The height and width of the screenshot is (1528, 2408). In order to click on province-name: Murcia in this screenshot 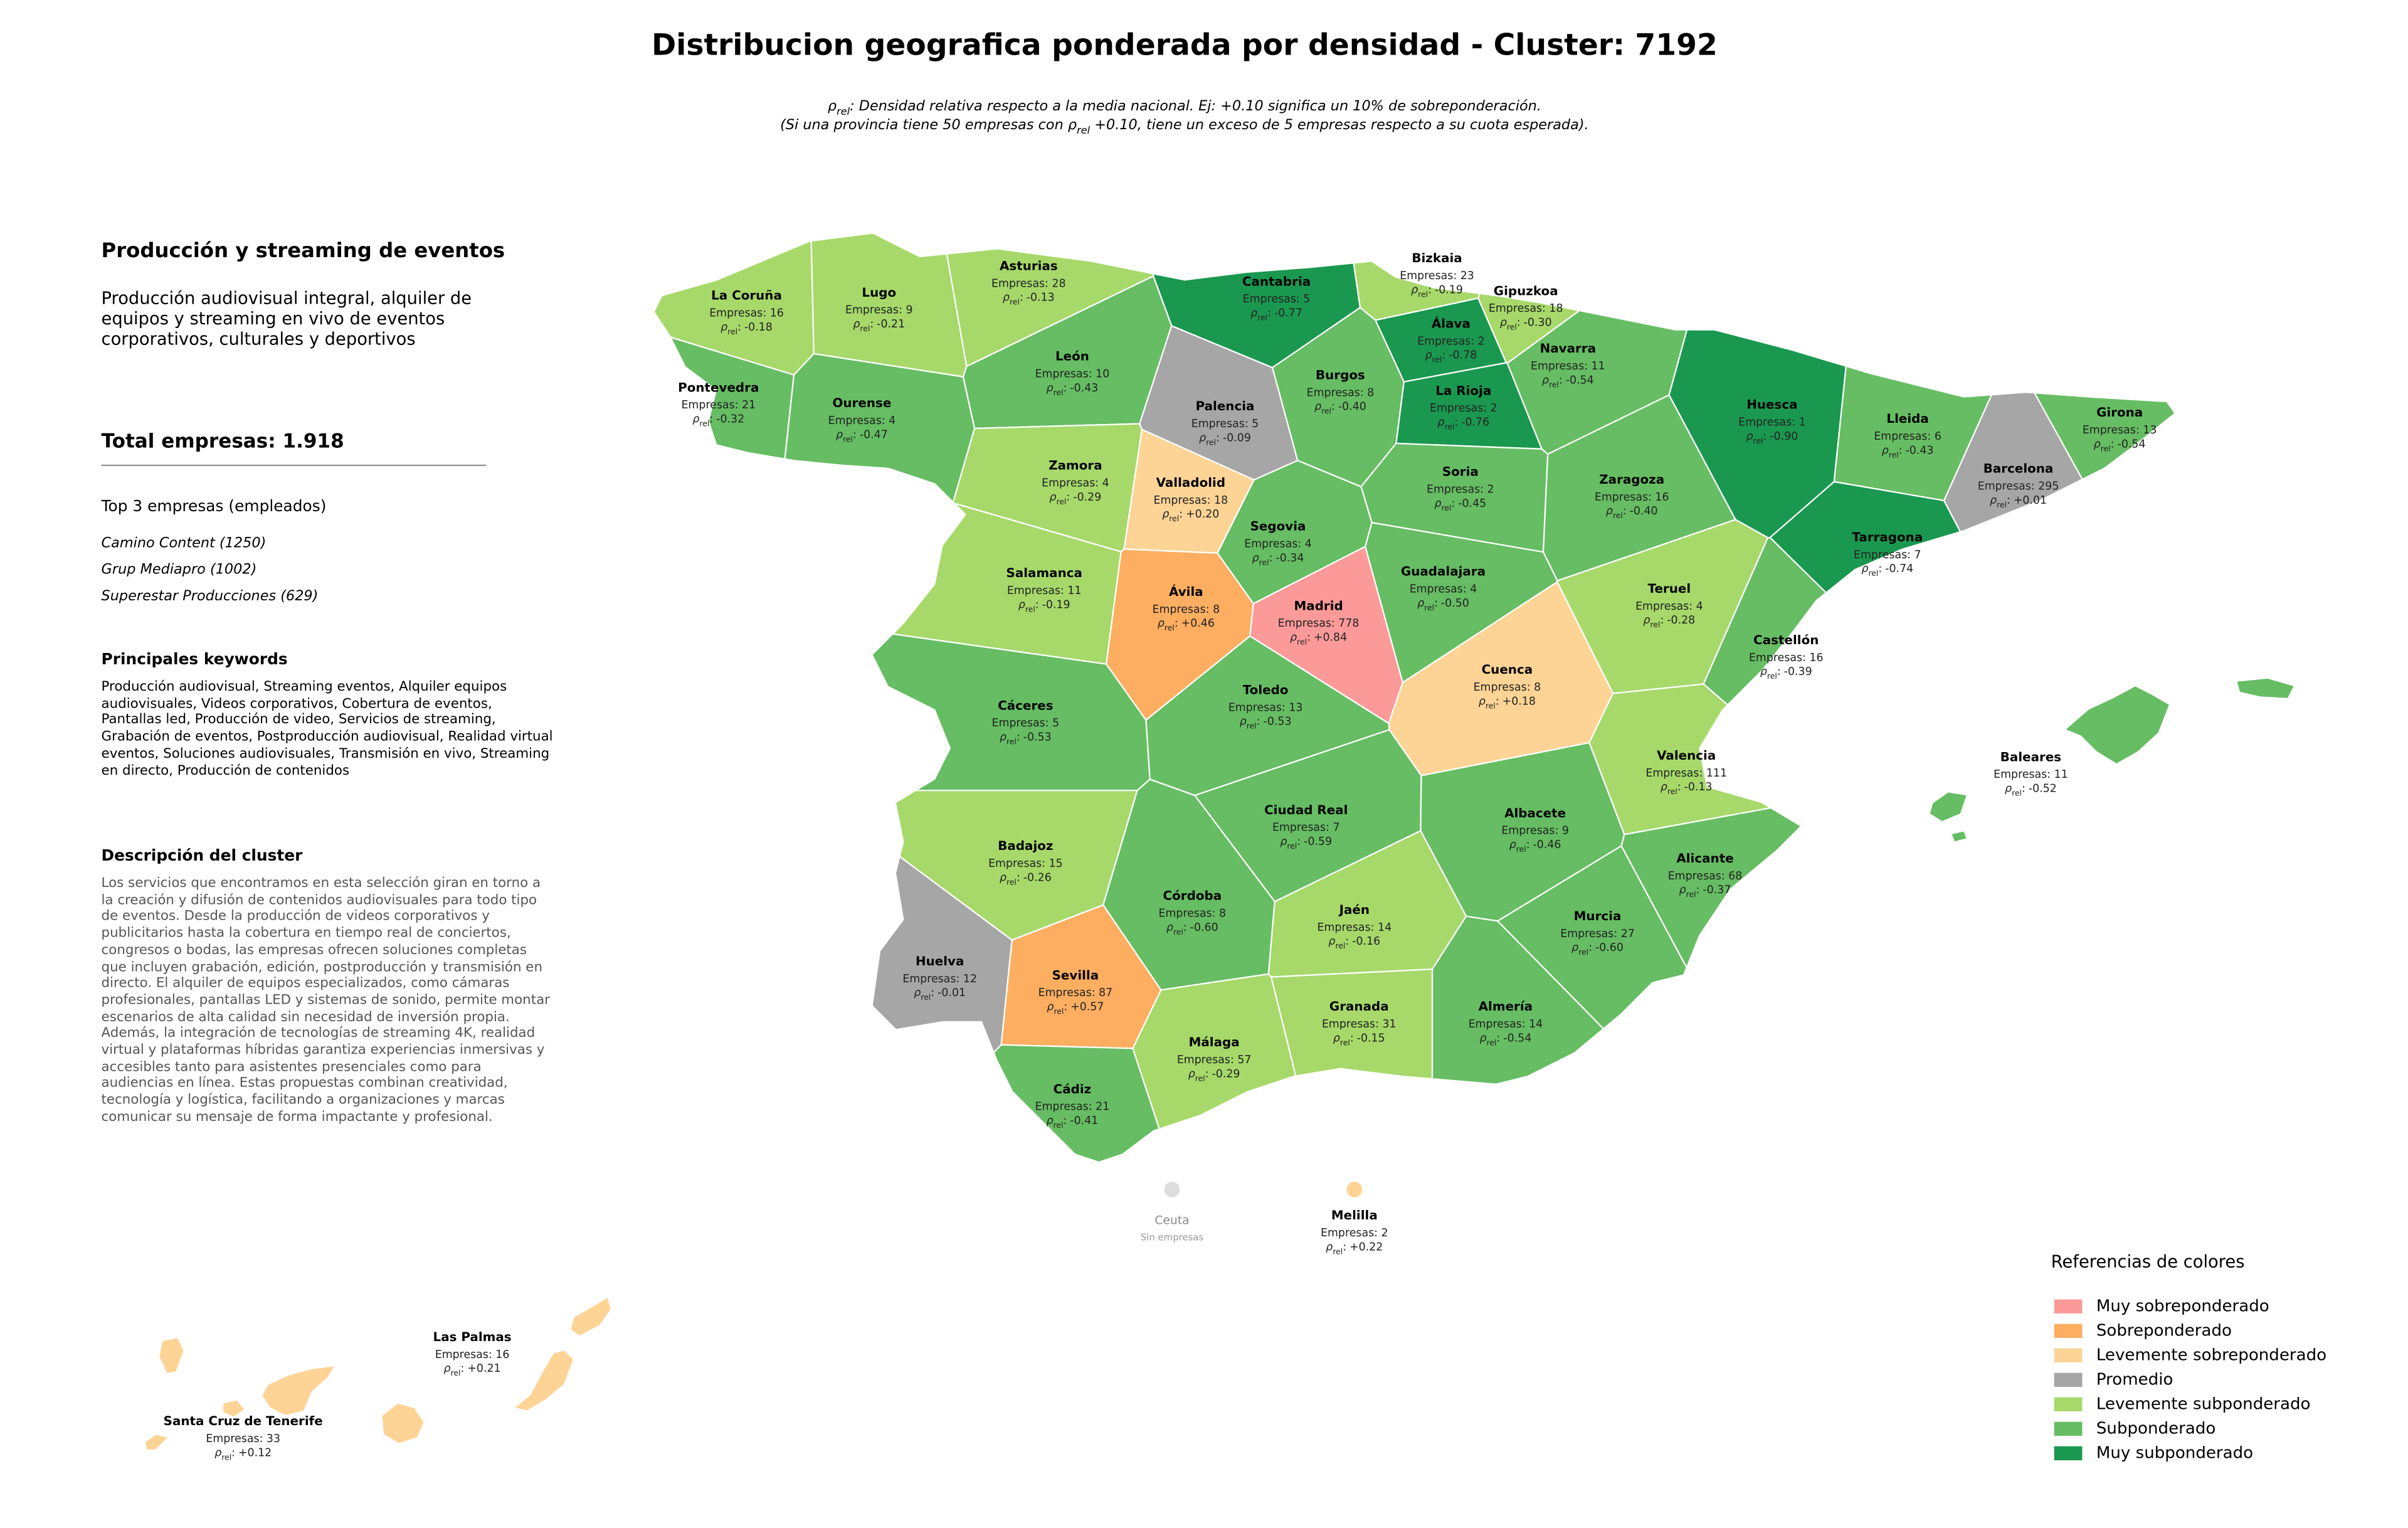, I will do `click(1598, 916)`.